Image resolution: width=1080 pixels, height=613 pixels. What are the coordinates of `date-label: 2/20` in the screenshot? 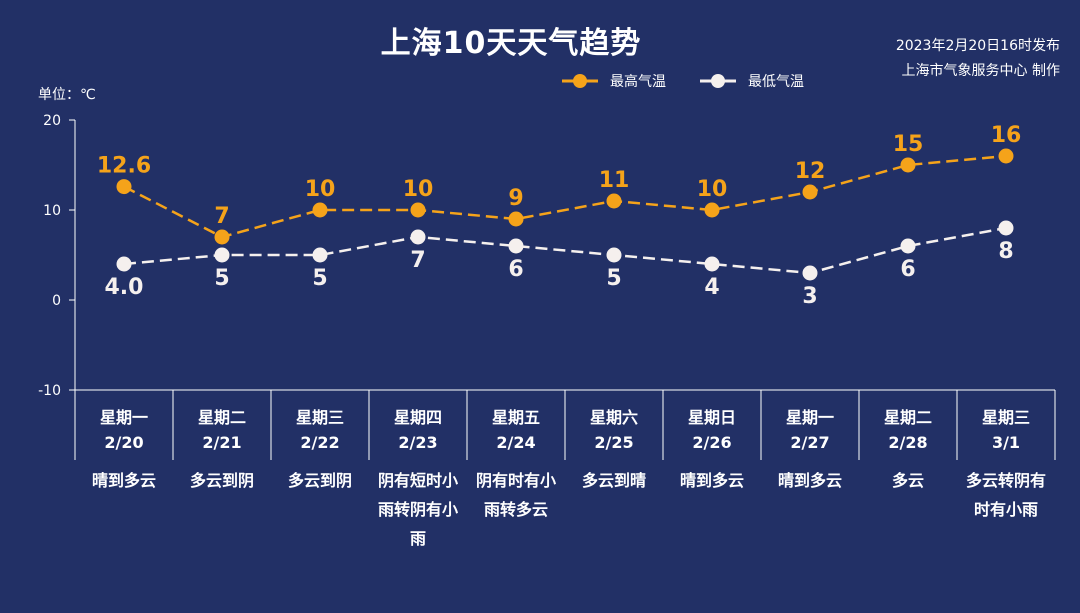 It's located at (124, 442).